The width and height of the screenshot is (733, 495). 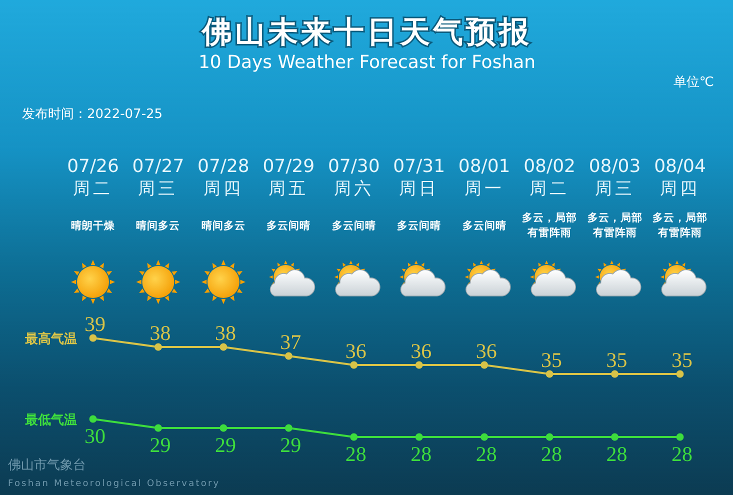 I want to click on chart-subtitle: 10 Days Weather Forecast for Foshan, so click(x=367, y=62).